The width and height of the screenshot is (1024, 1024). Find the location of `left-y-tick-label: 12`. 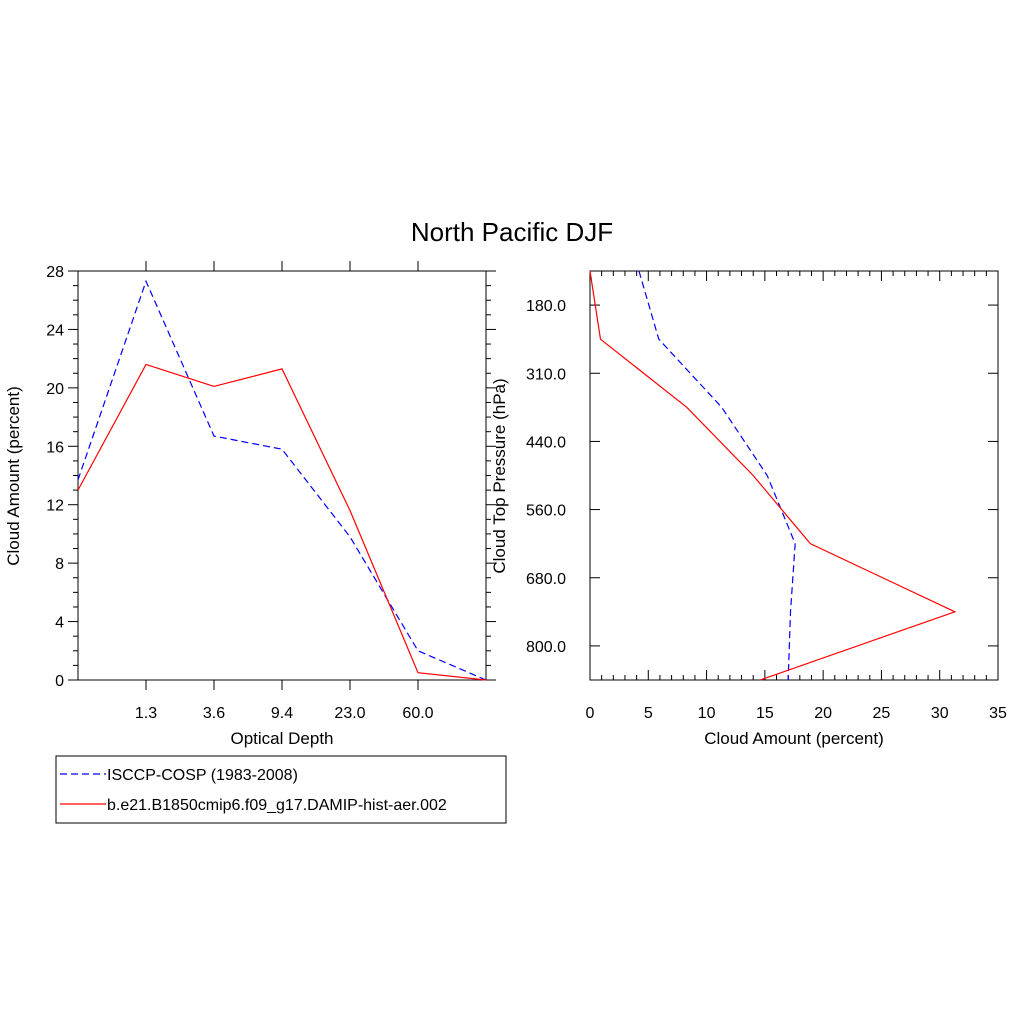

left-y-tick-label: 12 is located at coordinates (55, 506).